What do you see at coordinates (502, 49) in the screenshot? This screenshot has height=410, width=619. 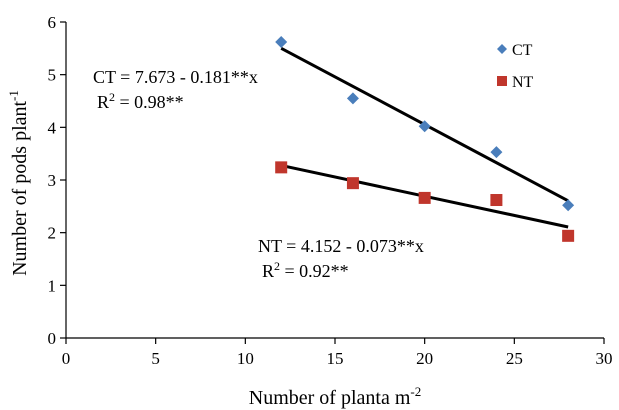 I see `legend-ct-marker` at bounding box center [502, 49].